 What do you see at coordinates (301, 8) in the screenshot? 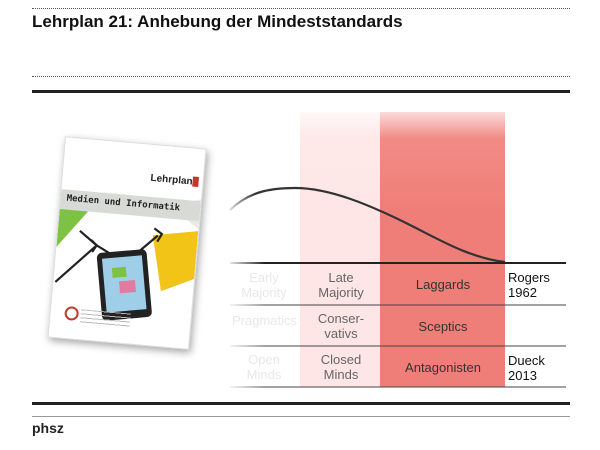
I see `top-divider` at bounding box center [301, 8].